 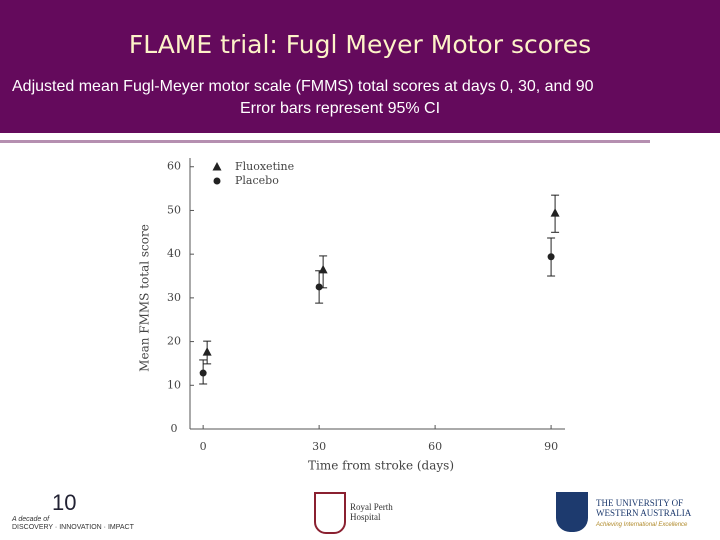 I want to click on x-tick-label: 0, so click(x=203, y=446).